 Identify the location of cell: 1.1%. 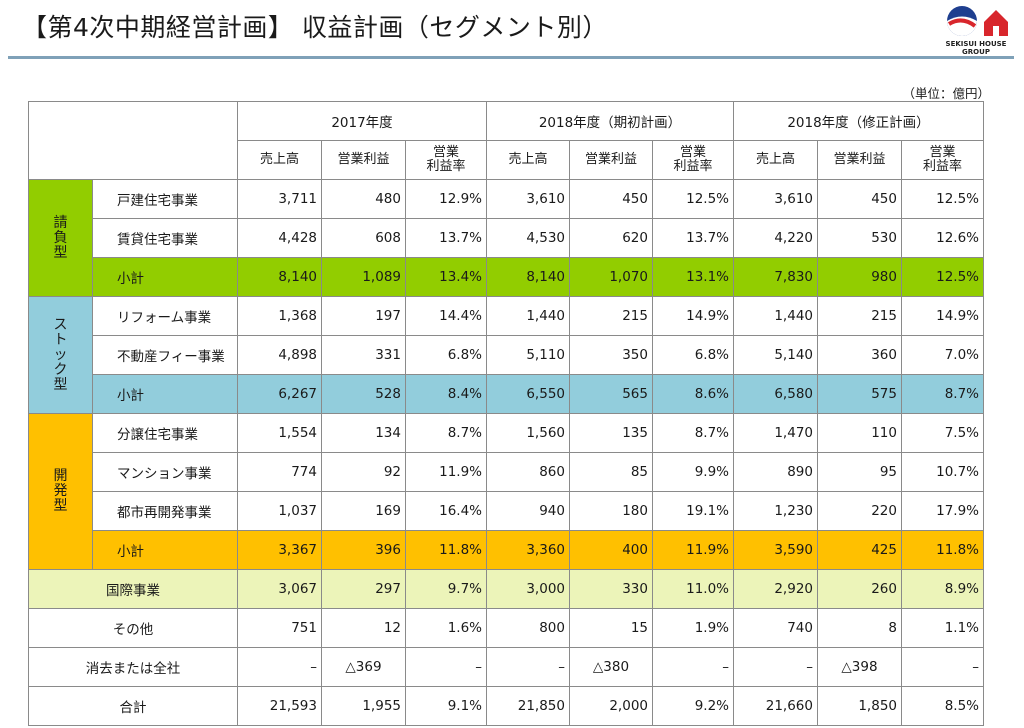
(942, 628).